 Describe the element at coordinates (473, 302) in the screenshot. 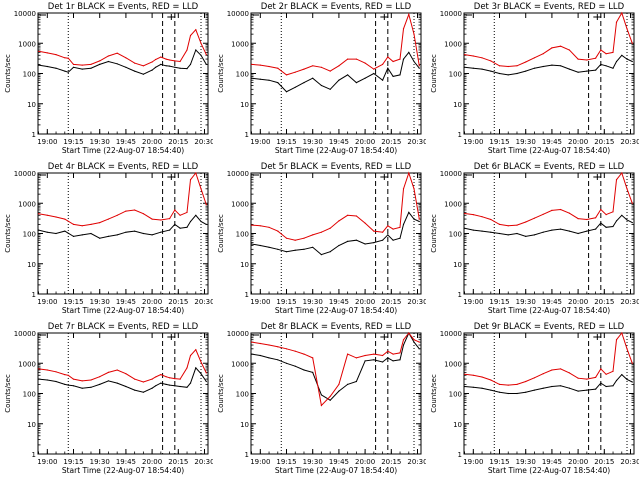

I see `x-tick-label: 19:00` at that location.